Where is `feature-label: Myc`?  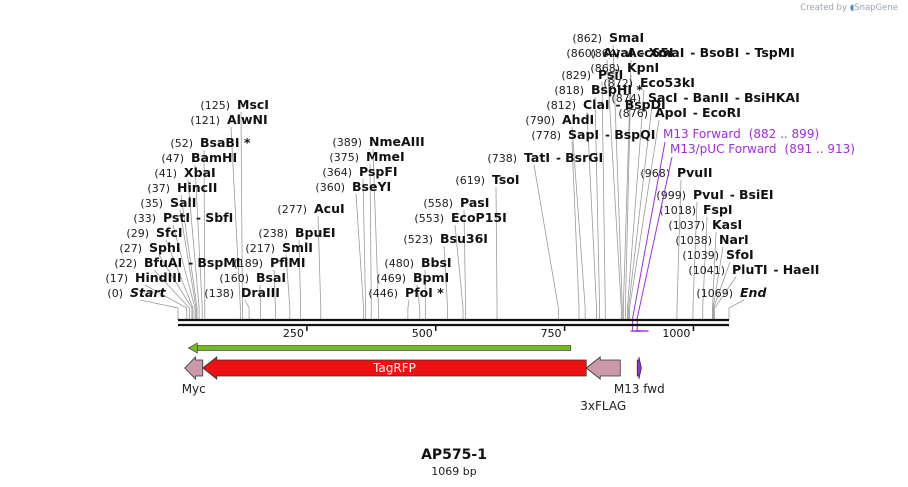 feature-label: Myc is located at coordinates (194, 389).